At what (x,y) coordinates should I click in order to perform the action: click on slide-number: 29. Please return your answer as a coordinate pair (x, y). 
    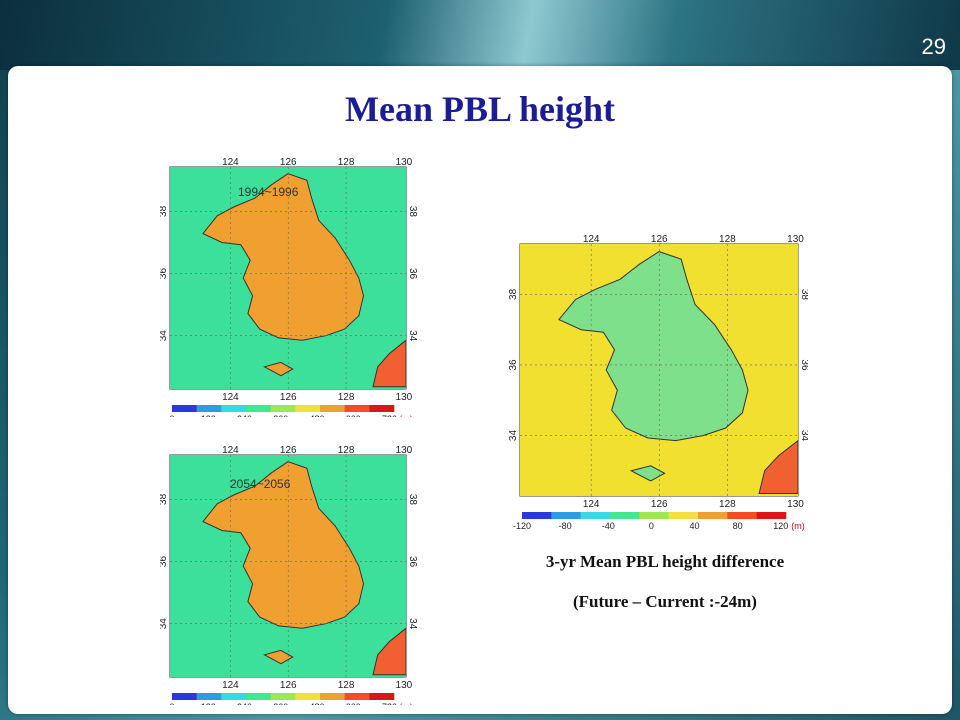
    Looking at the image, I should click on (933, 46).